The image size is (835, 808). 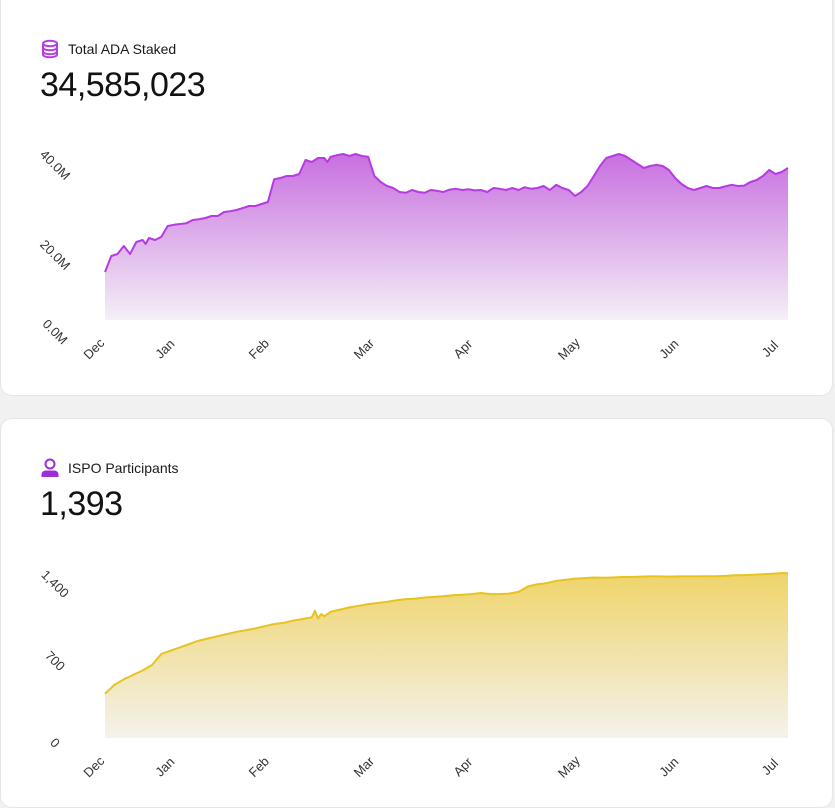 I want to click on x-tick-label: Feb, so click(x=259, y=767).